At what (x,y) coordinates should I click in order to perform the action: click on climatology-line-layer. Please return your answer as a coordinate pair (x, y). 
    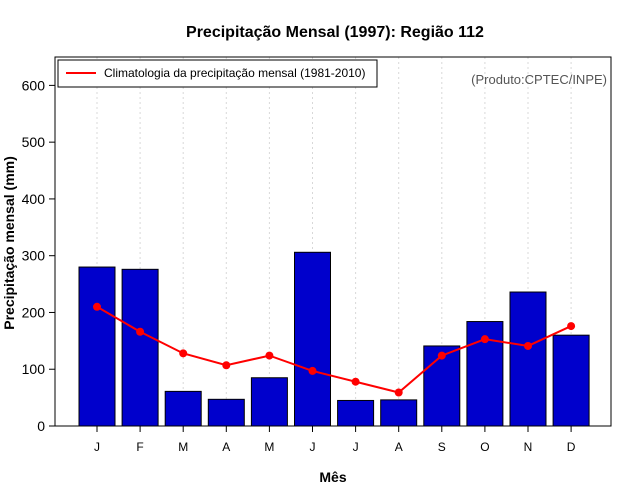
    Looking at the image, I should click on (334, 349).